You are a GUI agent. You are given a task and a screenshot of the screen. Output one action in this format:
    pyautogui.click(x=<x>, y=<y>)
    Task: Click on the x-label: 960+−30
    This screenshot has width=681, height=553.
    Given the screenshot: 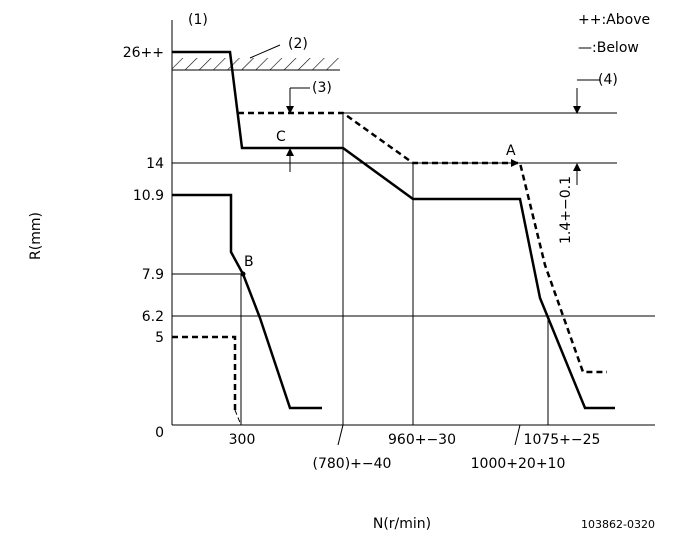 What is the action you would take?
    pyautogui.click(x=422, y=440)
    